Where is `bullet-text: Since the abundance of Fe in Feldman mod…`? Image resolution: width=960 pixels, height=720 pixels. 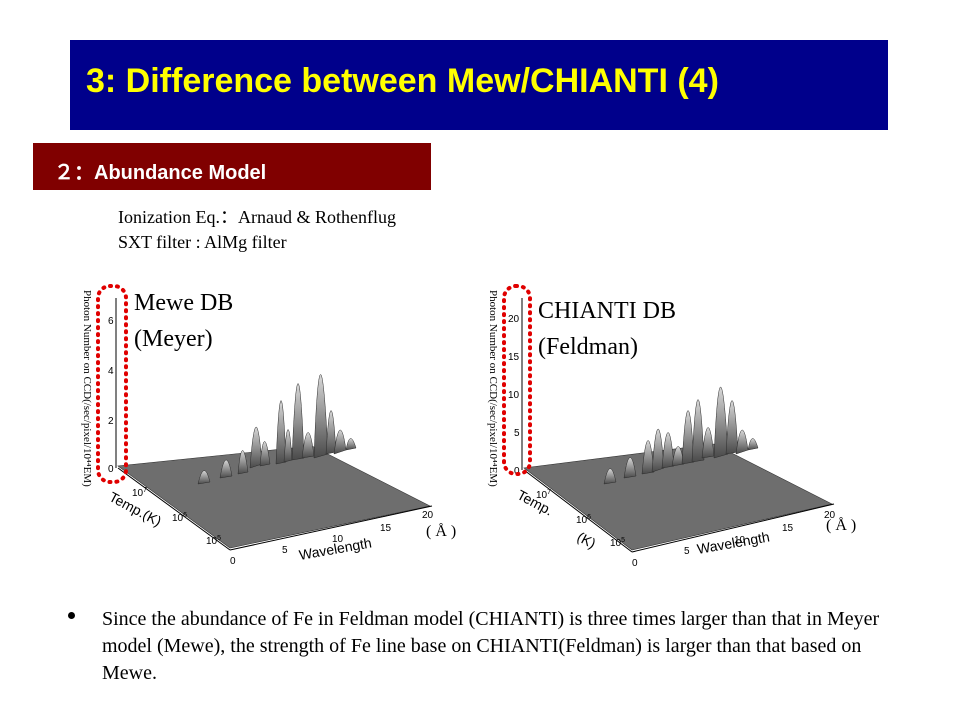
bullet-text: Since the abundance of Fe in Feldman mod… is located at coordinates (491, 646).